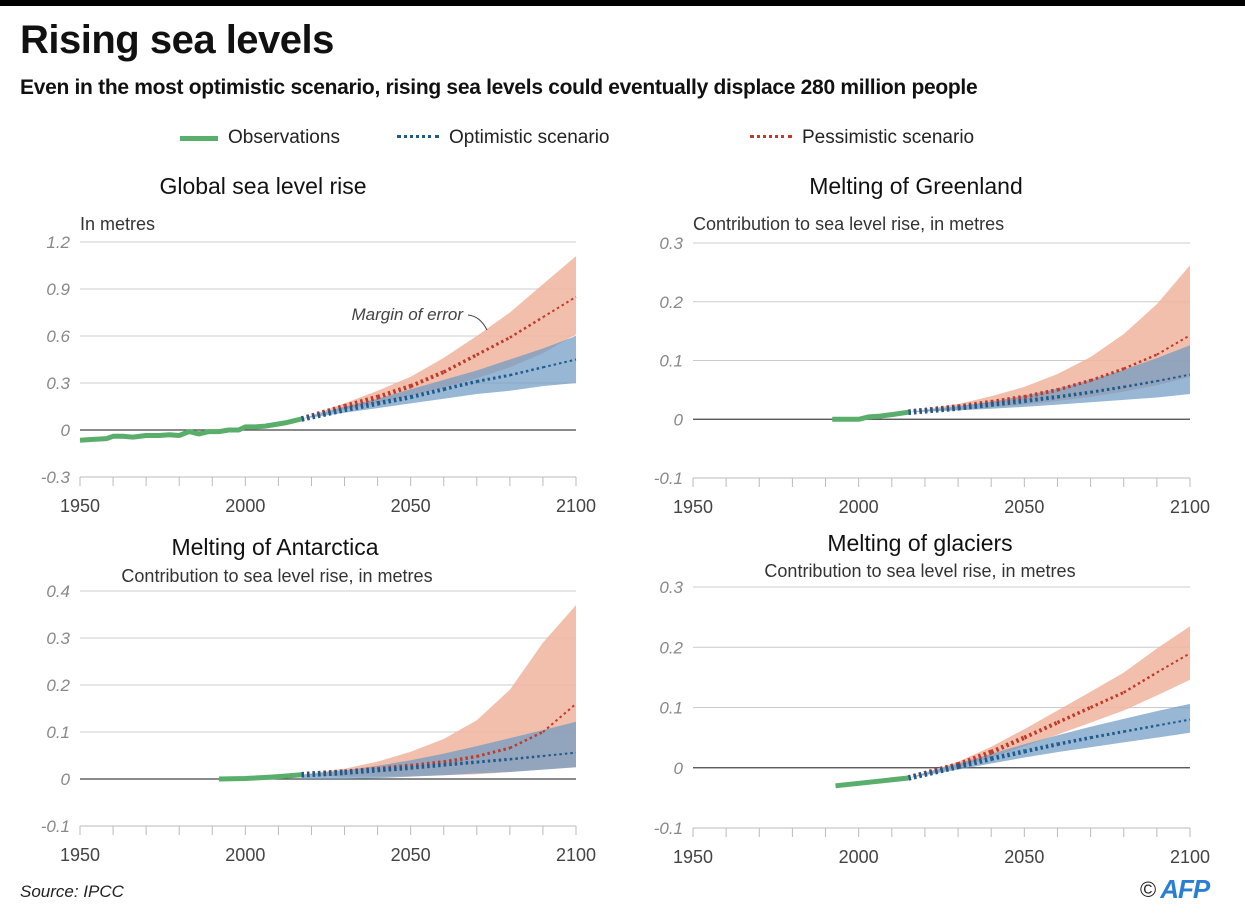  I want to click on y-tick-label: 1.2, so click(58, 242).